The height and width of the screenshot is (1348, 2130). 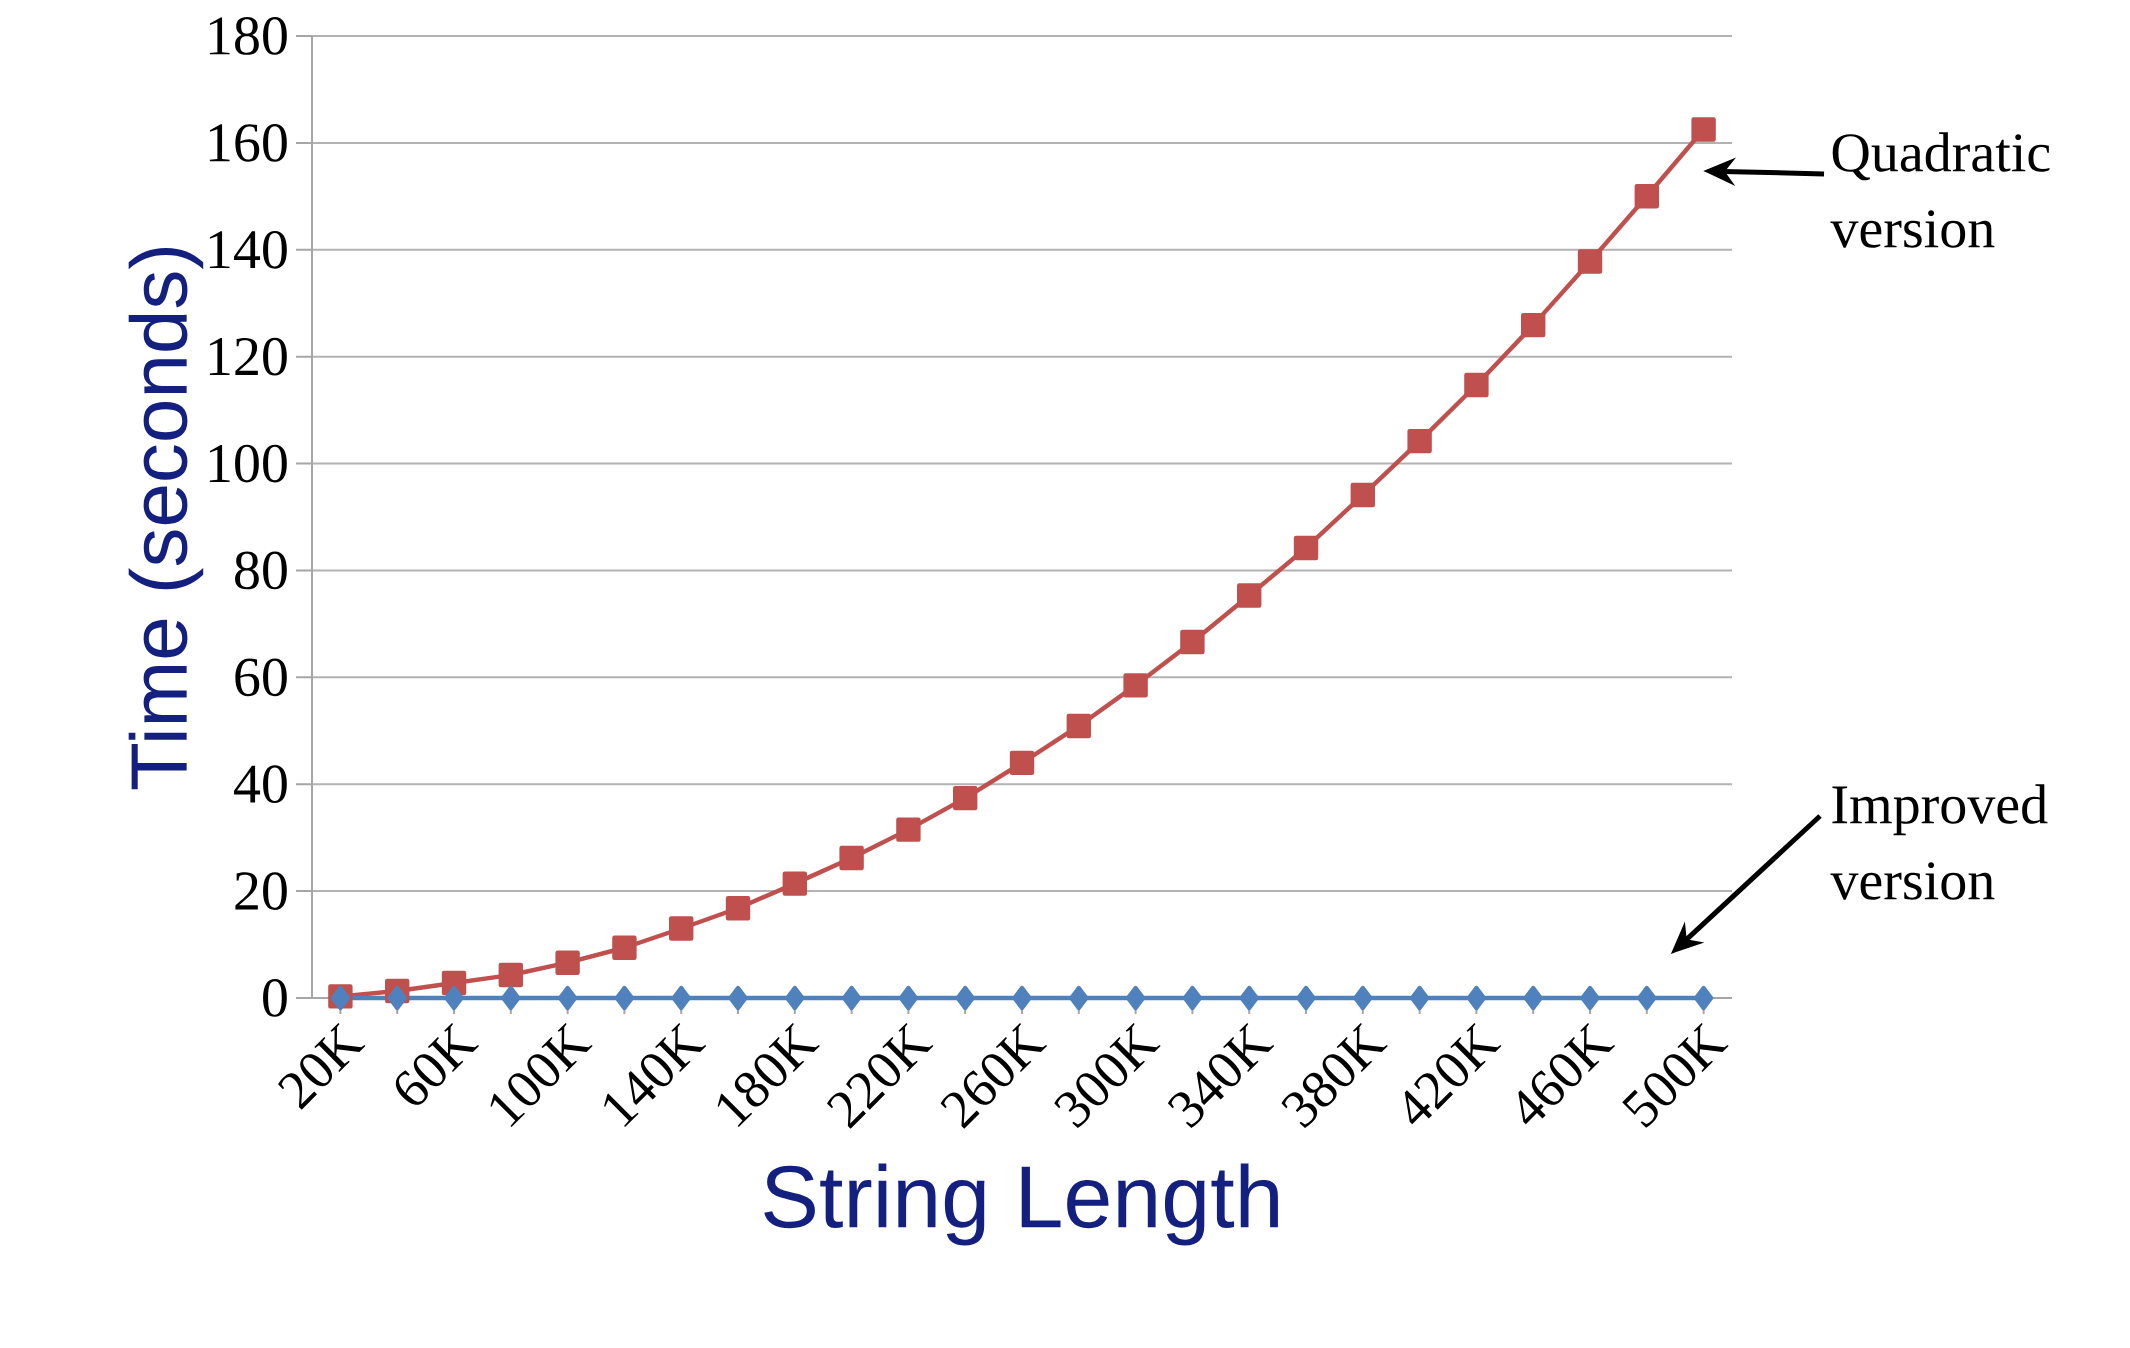 I want to click on text: Improved version, so click(x=1939, y=842).